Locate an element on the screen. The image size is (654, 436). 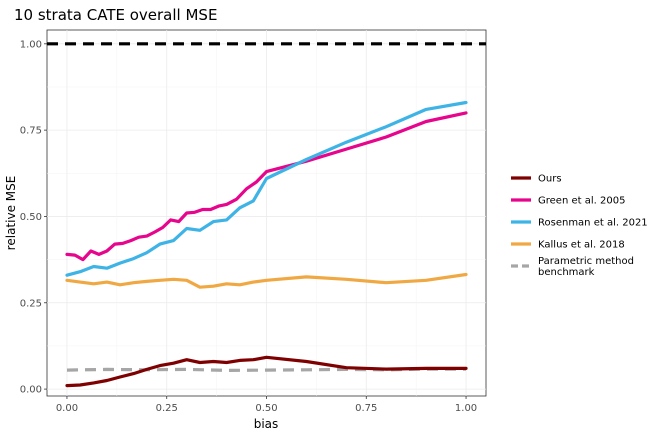
y-tick-label: 0.00 is located at coordinates (31, 390).